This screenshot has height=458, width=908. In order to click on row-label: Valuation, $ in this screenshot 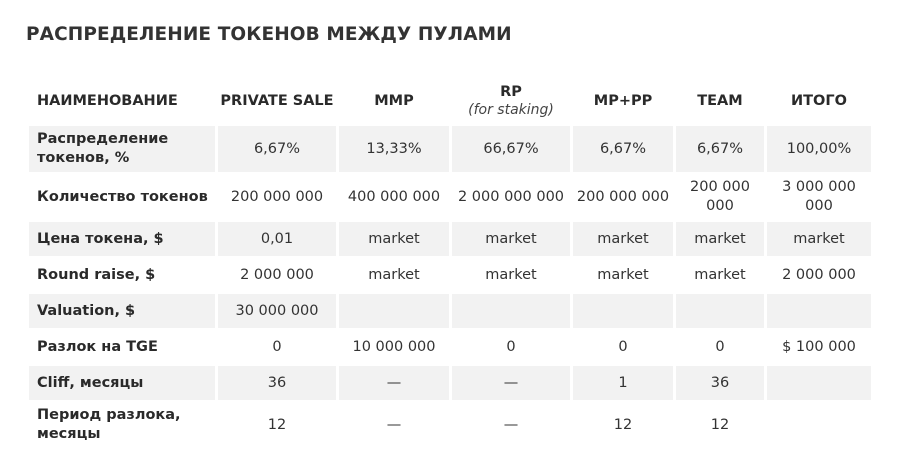, I will do `click(122, 311)`.